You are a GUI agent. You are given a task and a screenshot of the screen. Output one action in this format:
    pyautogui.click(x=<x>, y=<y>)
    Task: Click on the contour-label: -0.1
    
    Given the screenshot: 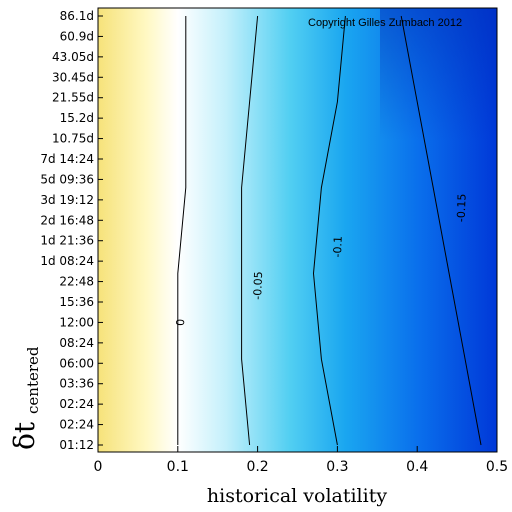 What is the action you would take?
    pyautogui.click(x=338, y=247)
    